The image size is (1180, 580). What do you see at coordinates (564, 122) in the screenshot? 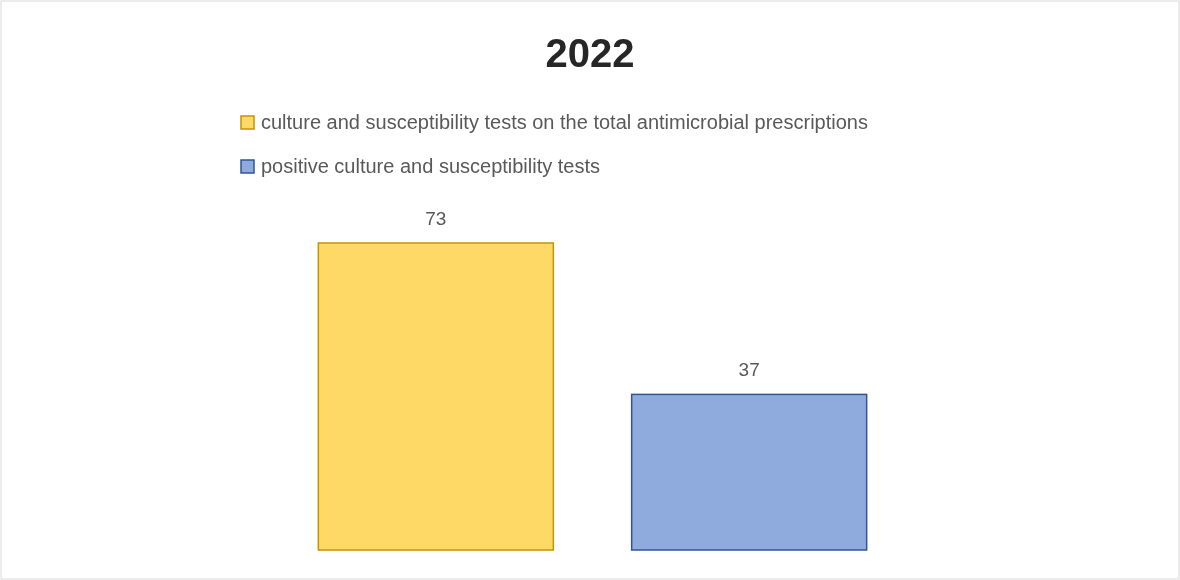
I see `legend-label: culture and susceptibility tests on the total antimicrobial prescriptions` at bounding box center [564, 122].